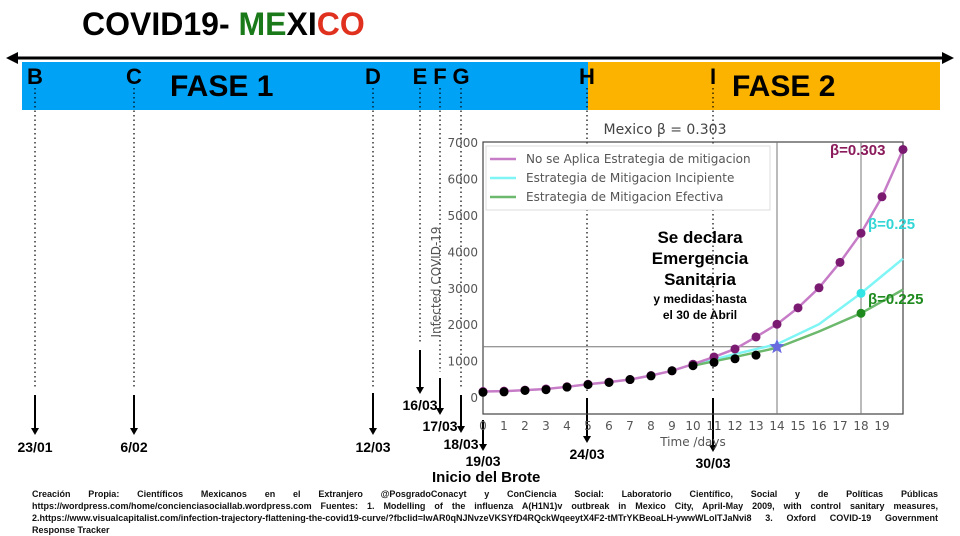  I want to click on y-tick-label: 1000, so click(462, 362).